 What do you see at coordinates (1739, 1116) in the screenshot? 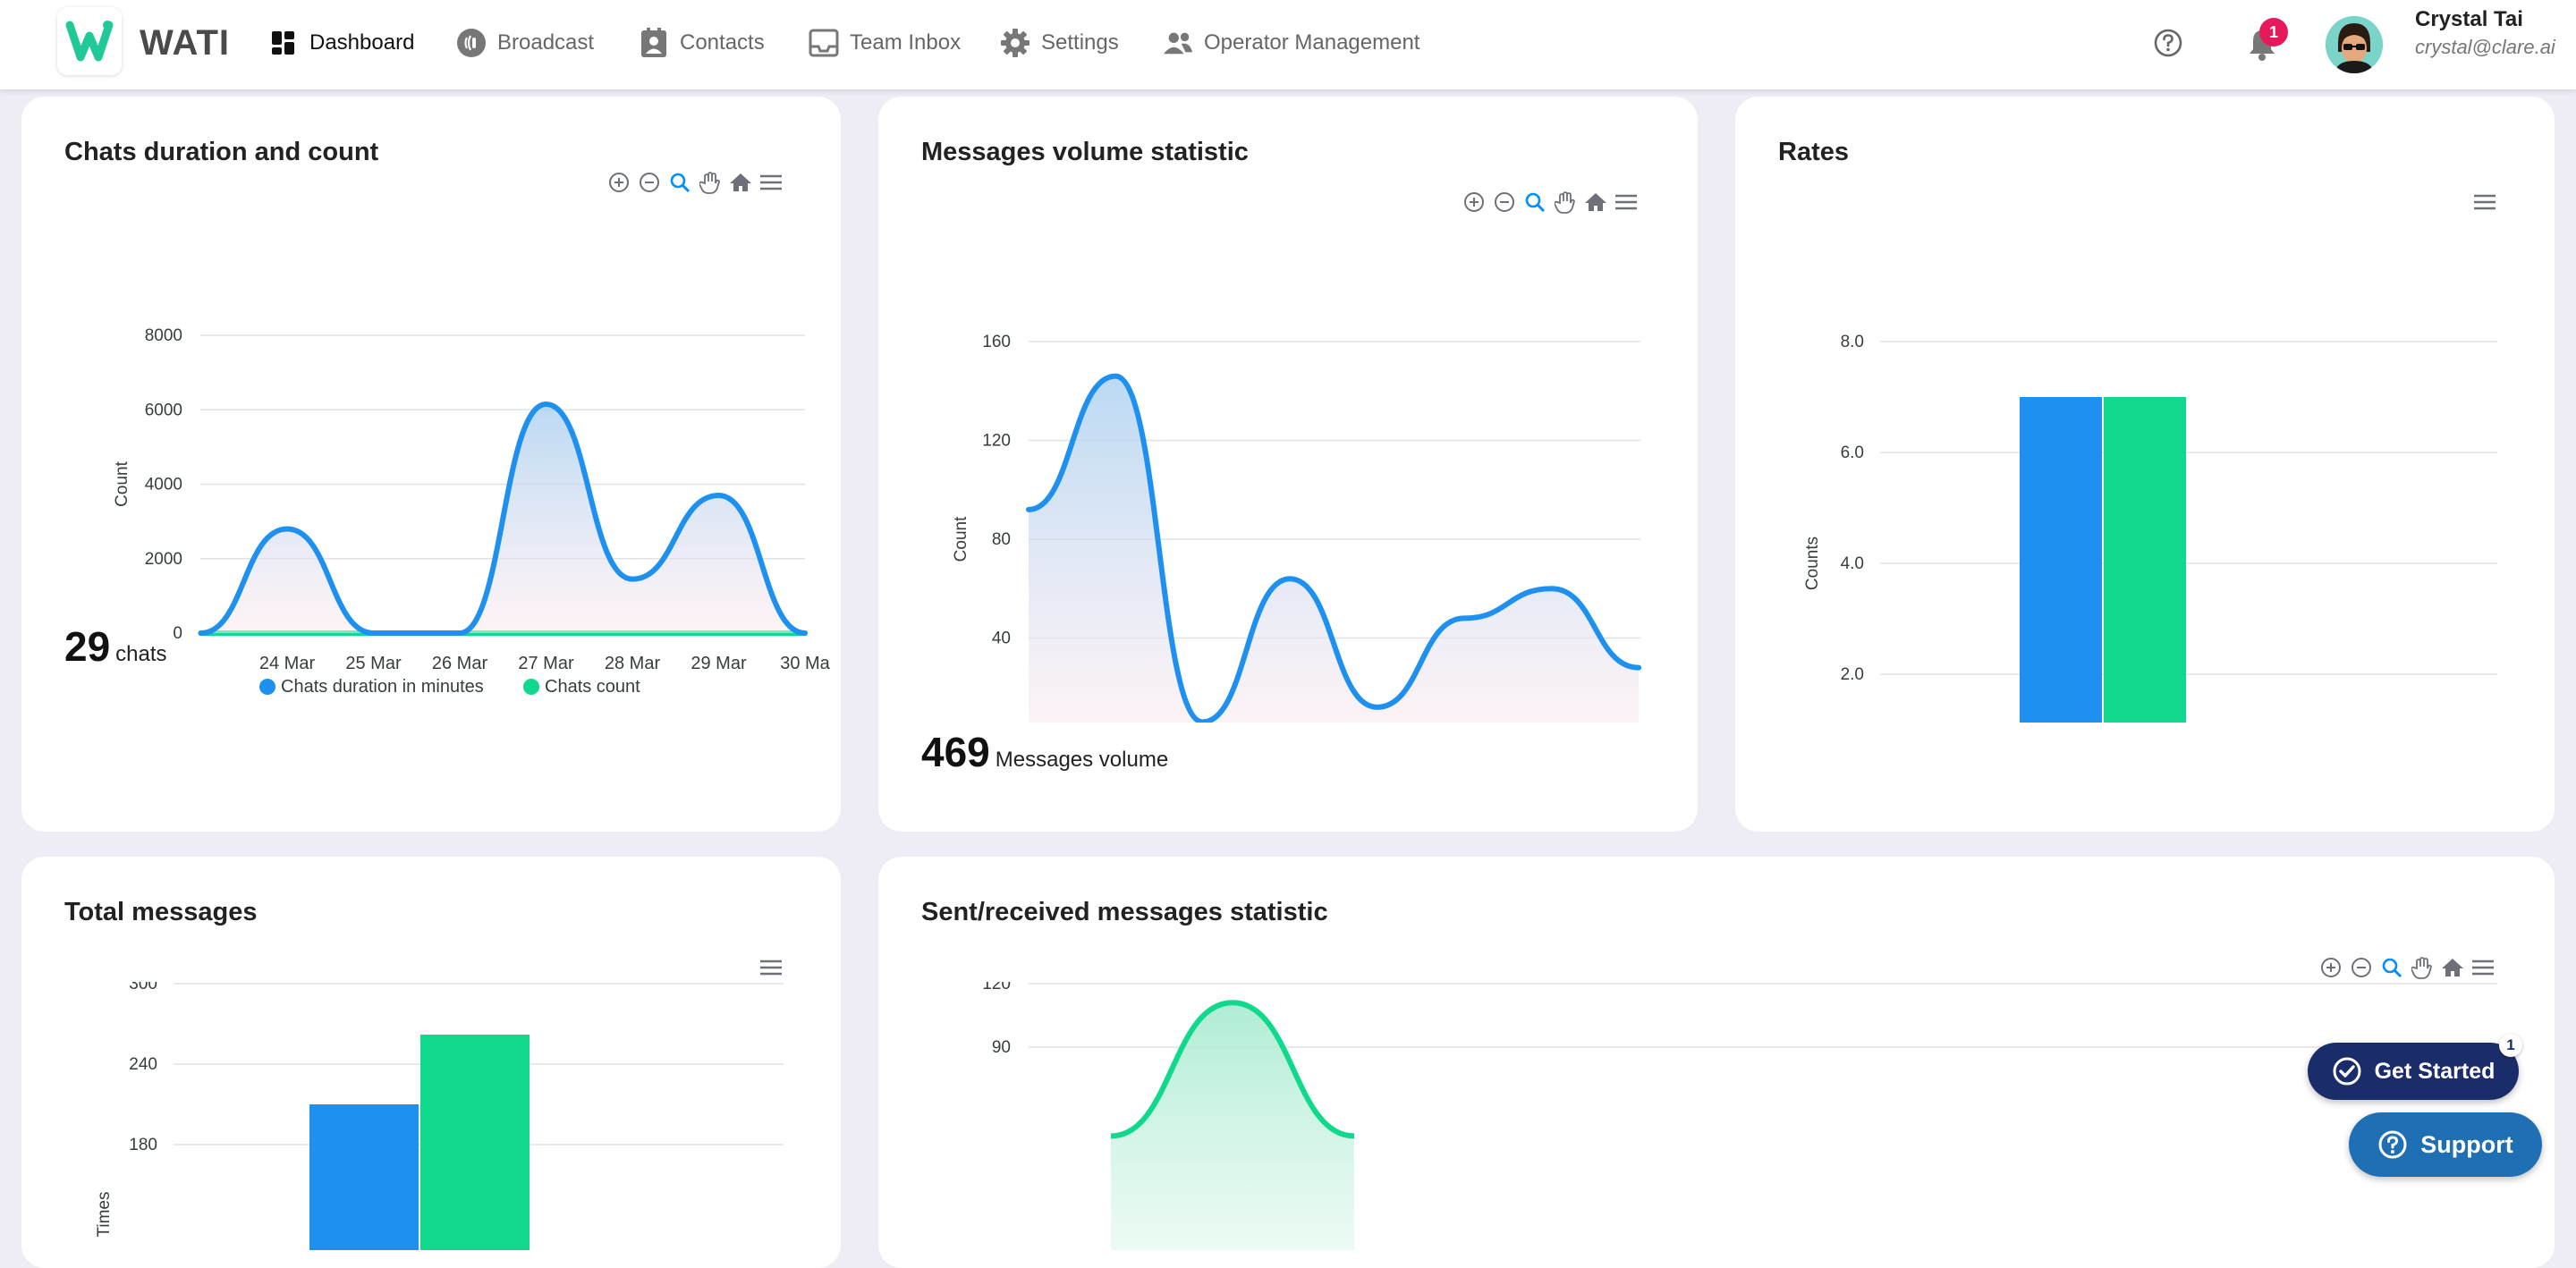
I see `sent-received-chart: 90 120` at bounding box center [1739, 1116].